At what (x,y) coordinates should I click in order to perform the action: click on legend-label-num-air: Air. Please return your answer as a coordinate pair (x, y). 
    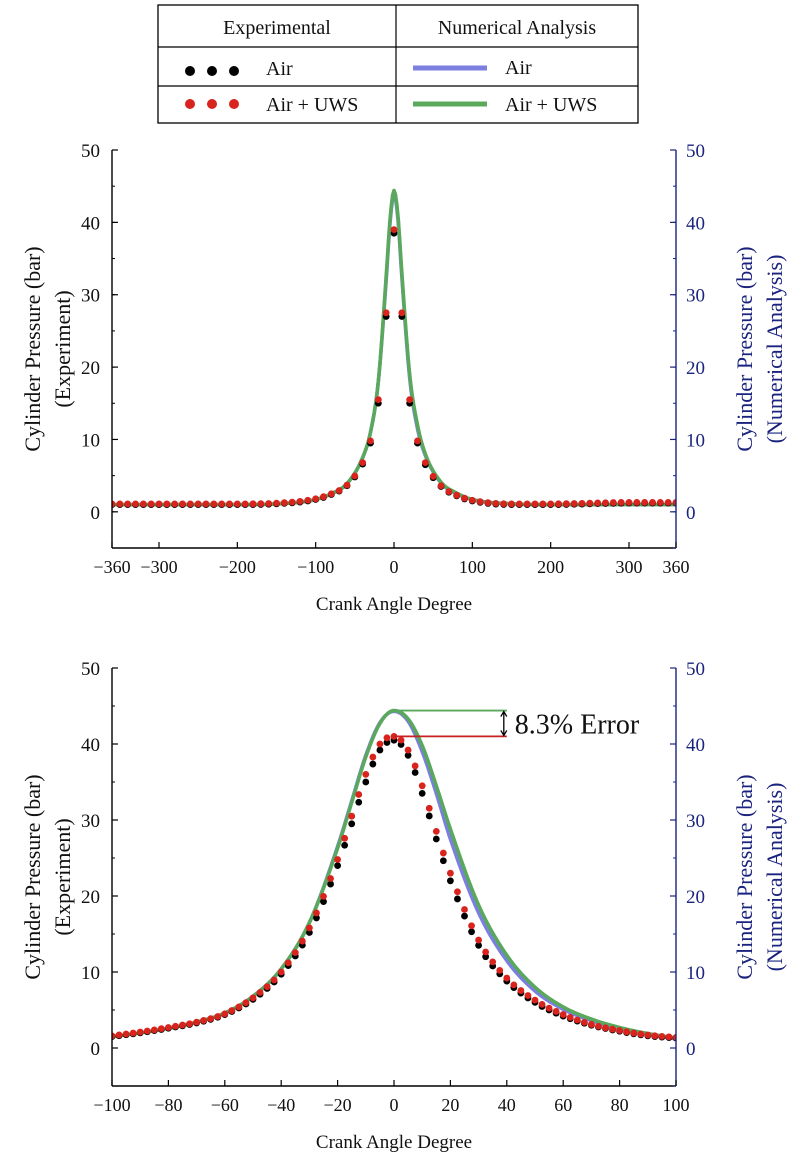
    Looking at the image, I should click on (518, 68).